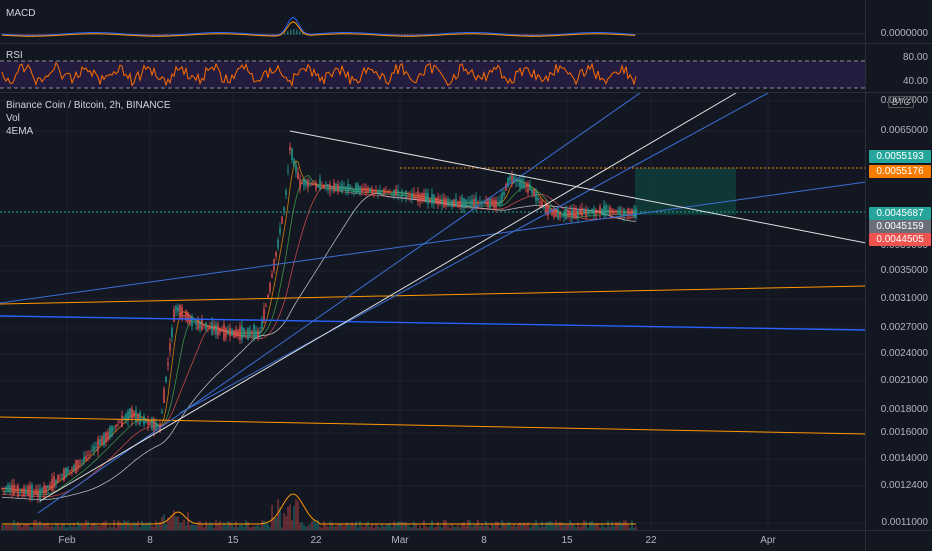 The image size is (932, 551). I want to click on price-tick: 0.0035000, so click(904, 270).